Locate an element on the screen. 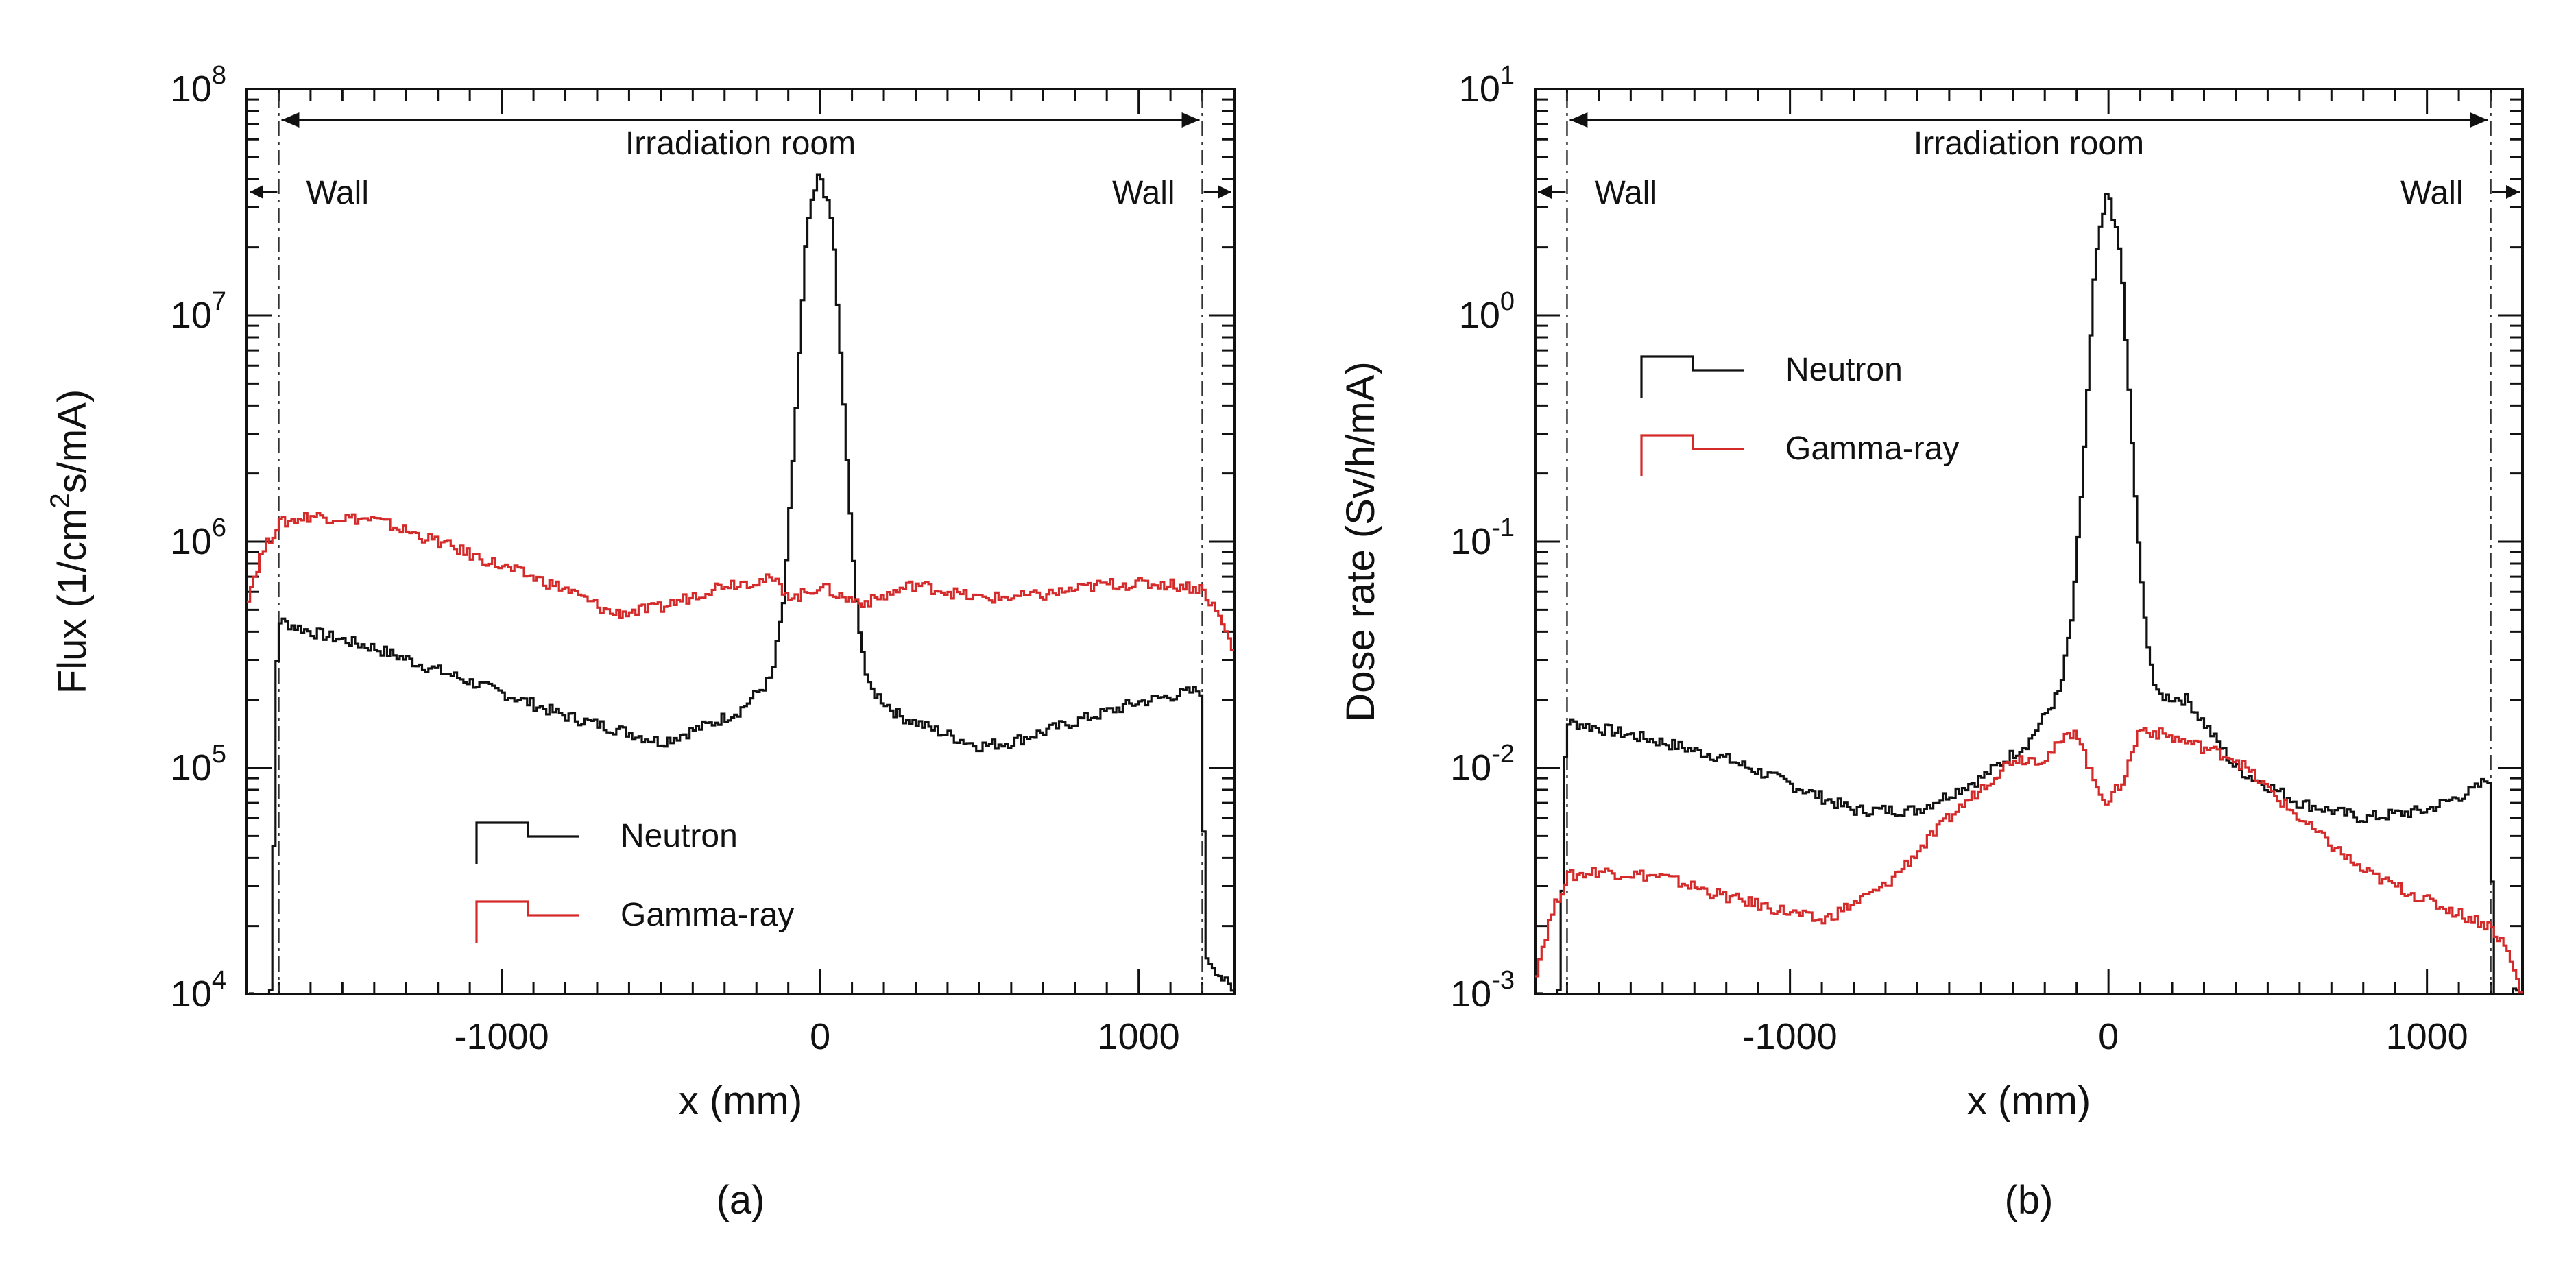 Image resolution: width=2576 pixels, height=1267 pixels. y-axis-label-text: Dose rate (Sv/h/mA) is located at coordinates (1361, 541).